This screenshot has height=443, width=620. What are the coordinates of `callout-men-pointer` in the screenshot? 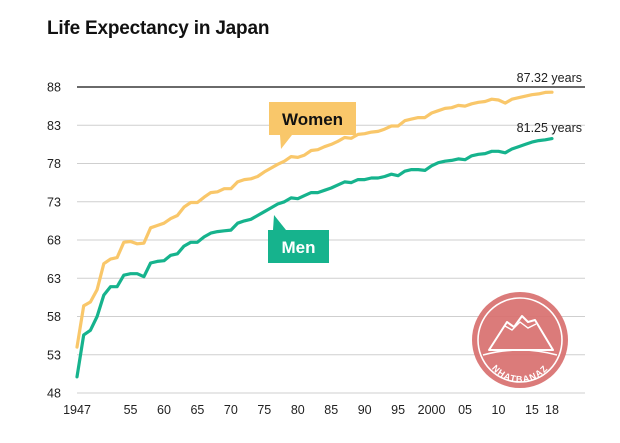 It's located at (279, 222).